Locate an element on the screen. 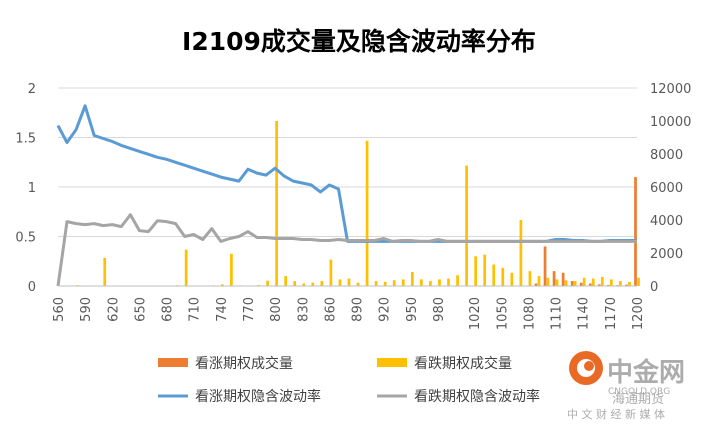 The height and width of the screenshot is (425, 719). x-tick-label: 1110 is located at coordinates (557, 313).